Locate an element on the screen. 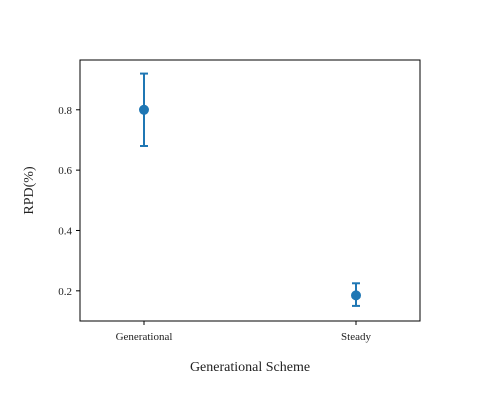 The width and height of the screenshot is (500, 400). y-tick-label: 0.4 is located at coordinates (65, 231).